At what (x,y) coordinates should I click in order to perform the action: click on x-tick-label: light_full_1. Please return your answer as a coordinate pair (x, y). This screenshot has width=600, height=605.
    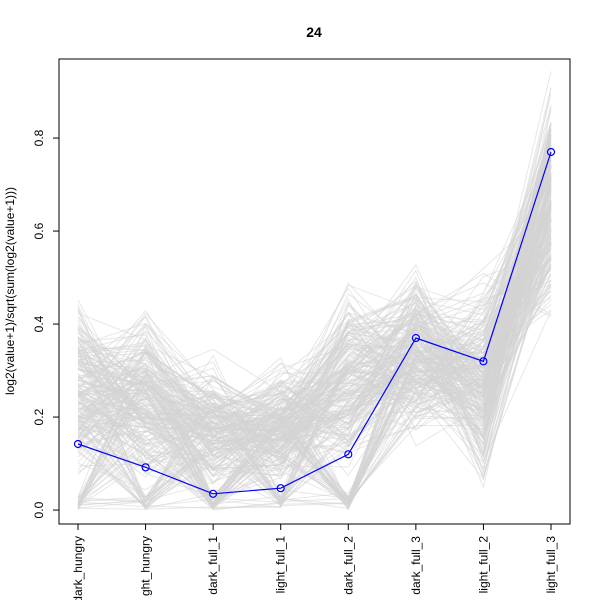
    Looking at the image, I should click on (281, 565).